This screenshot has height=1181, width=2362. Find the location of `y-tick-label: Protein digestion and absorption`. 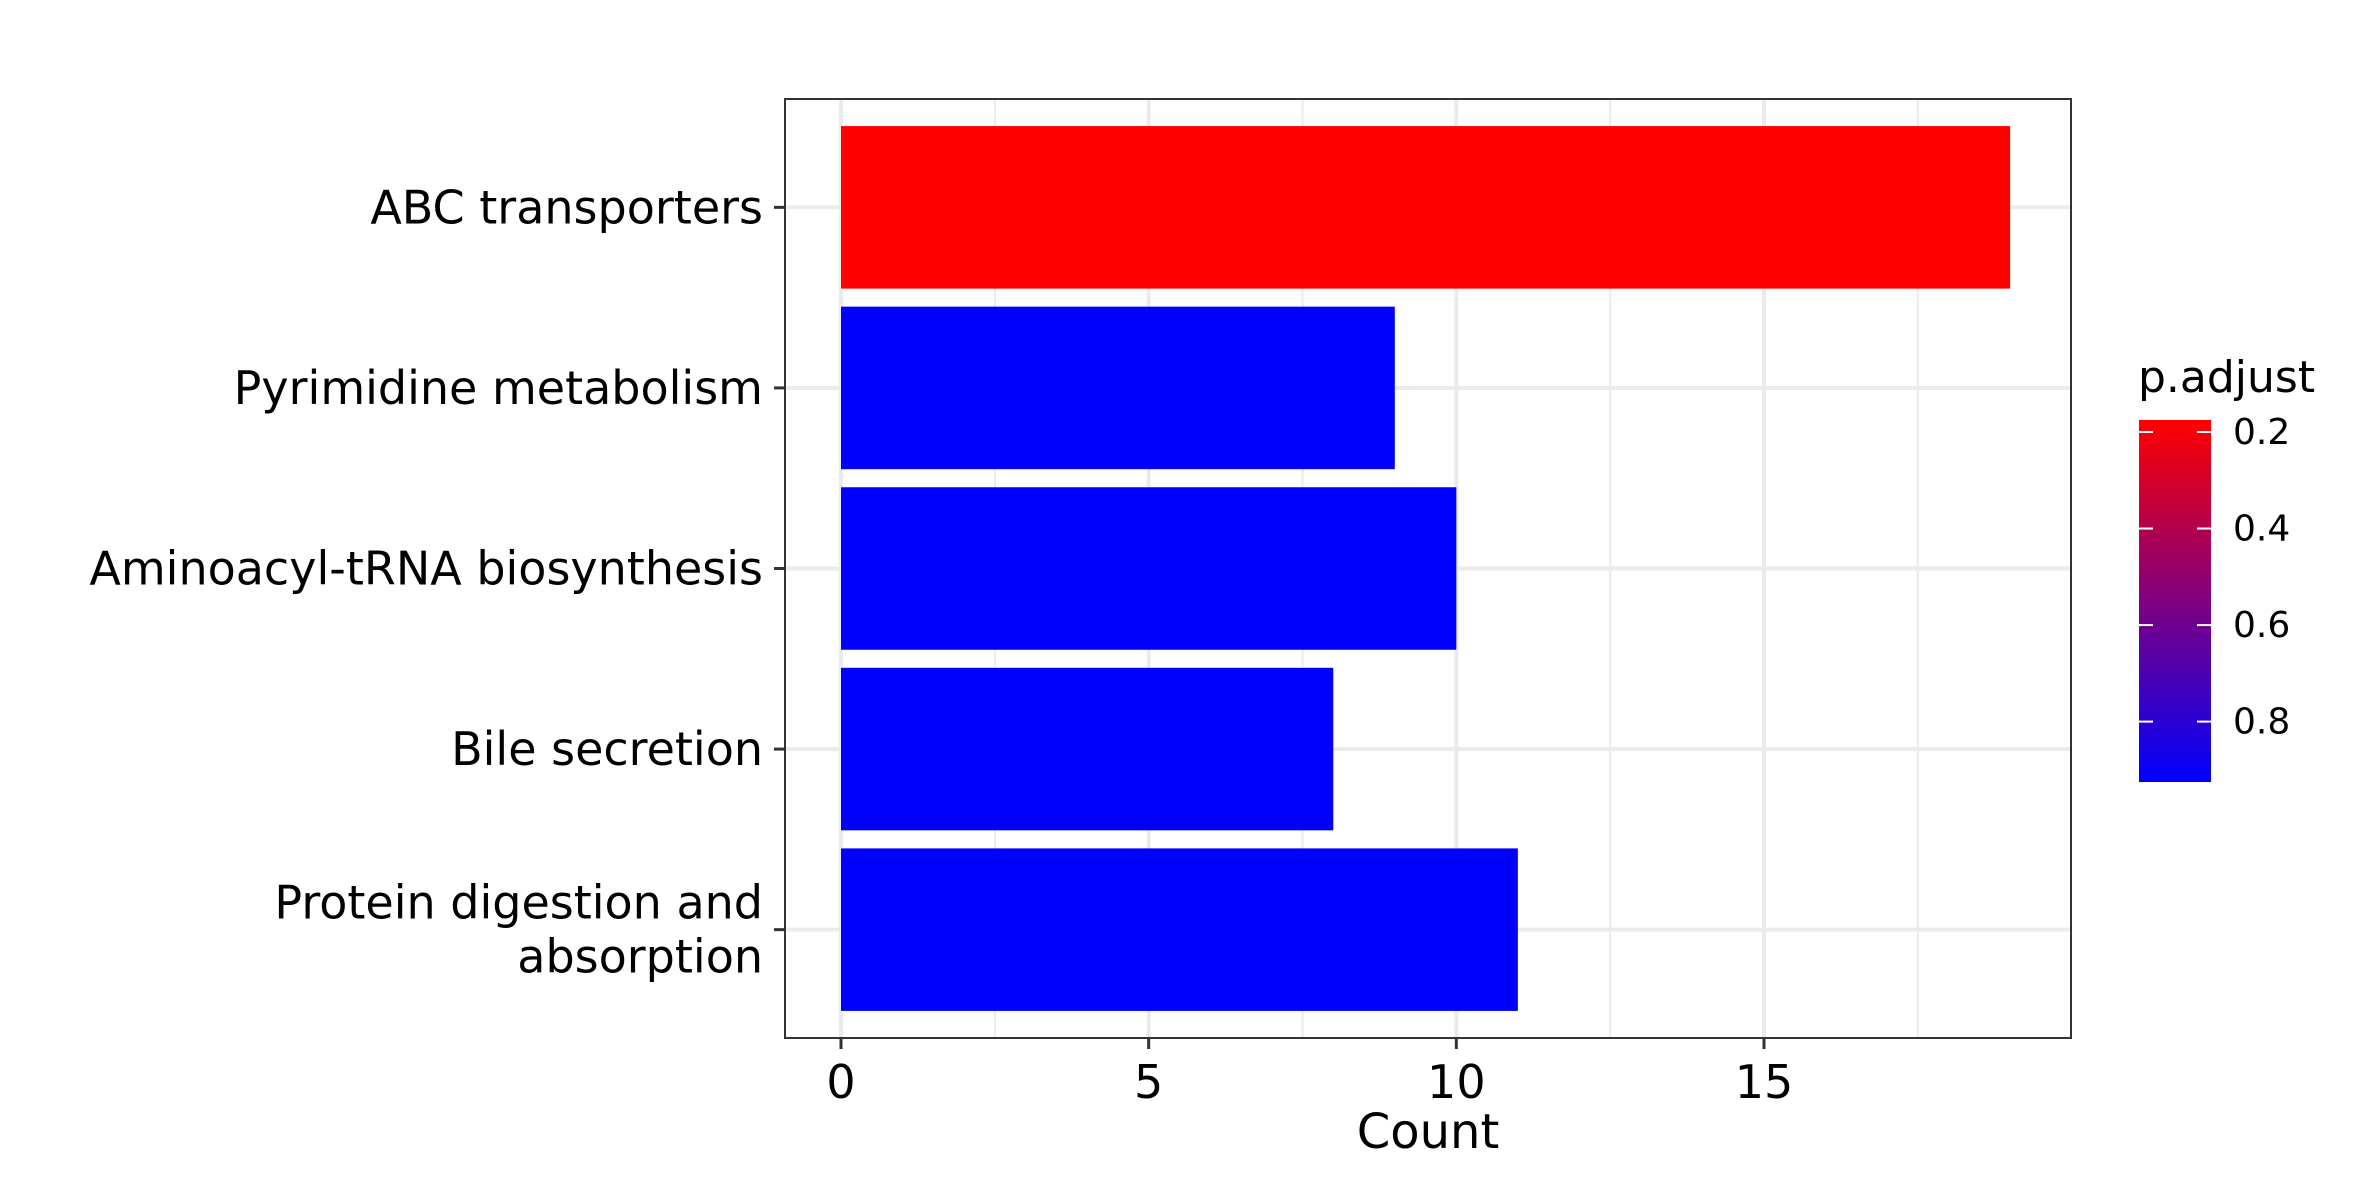

y-tick-label: Protein digestion and absorption is located at coordinates (518, 930).